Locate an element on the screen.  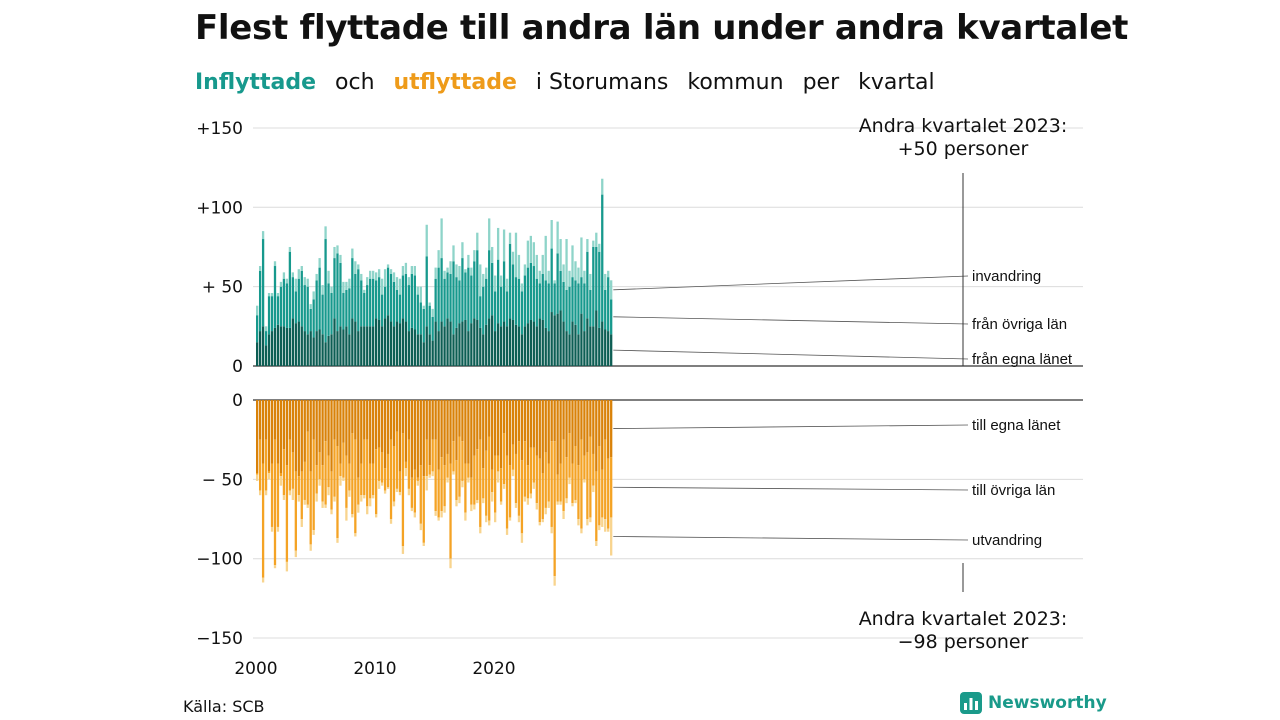
annotation-text: Andra kvartalet 2023: is located at coordinates (963, 619).